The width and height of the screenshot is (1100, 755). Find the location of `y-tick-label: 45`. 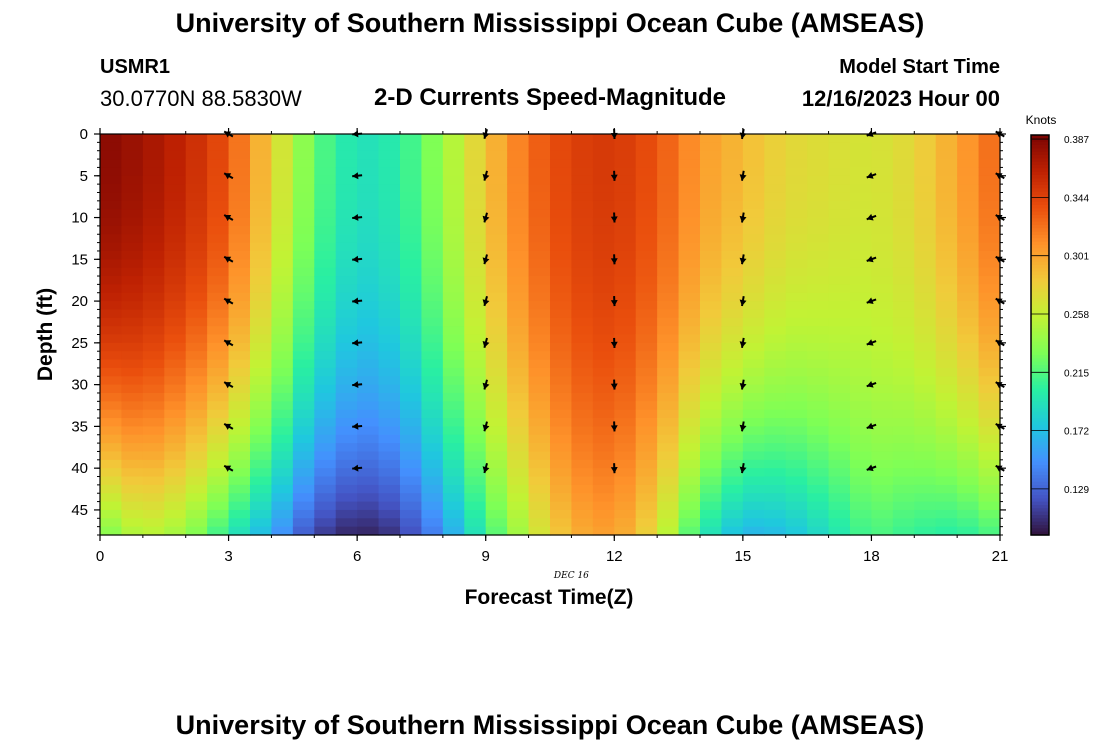

y-tick-label: 45 is located at coordinates (79, 510).